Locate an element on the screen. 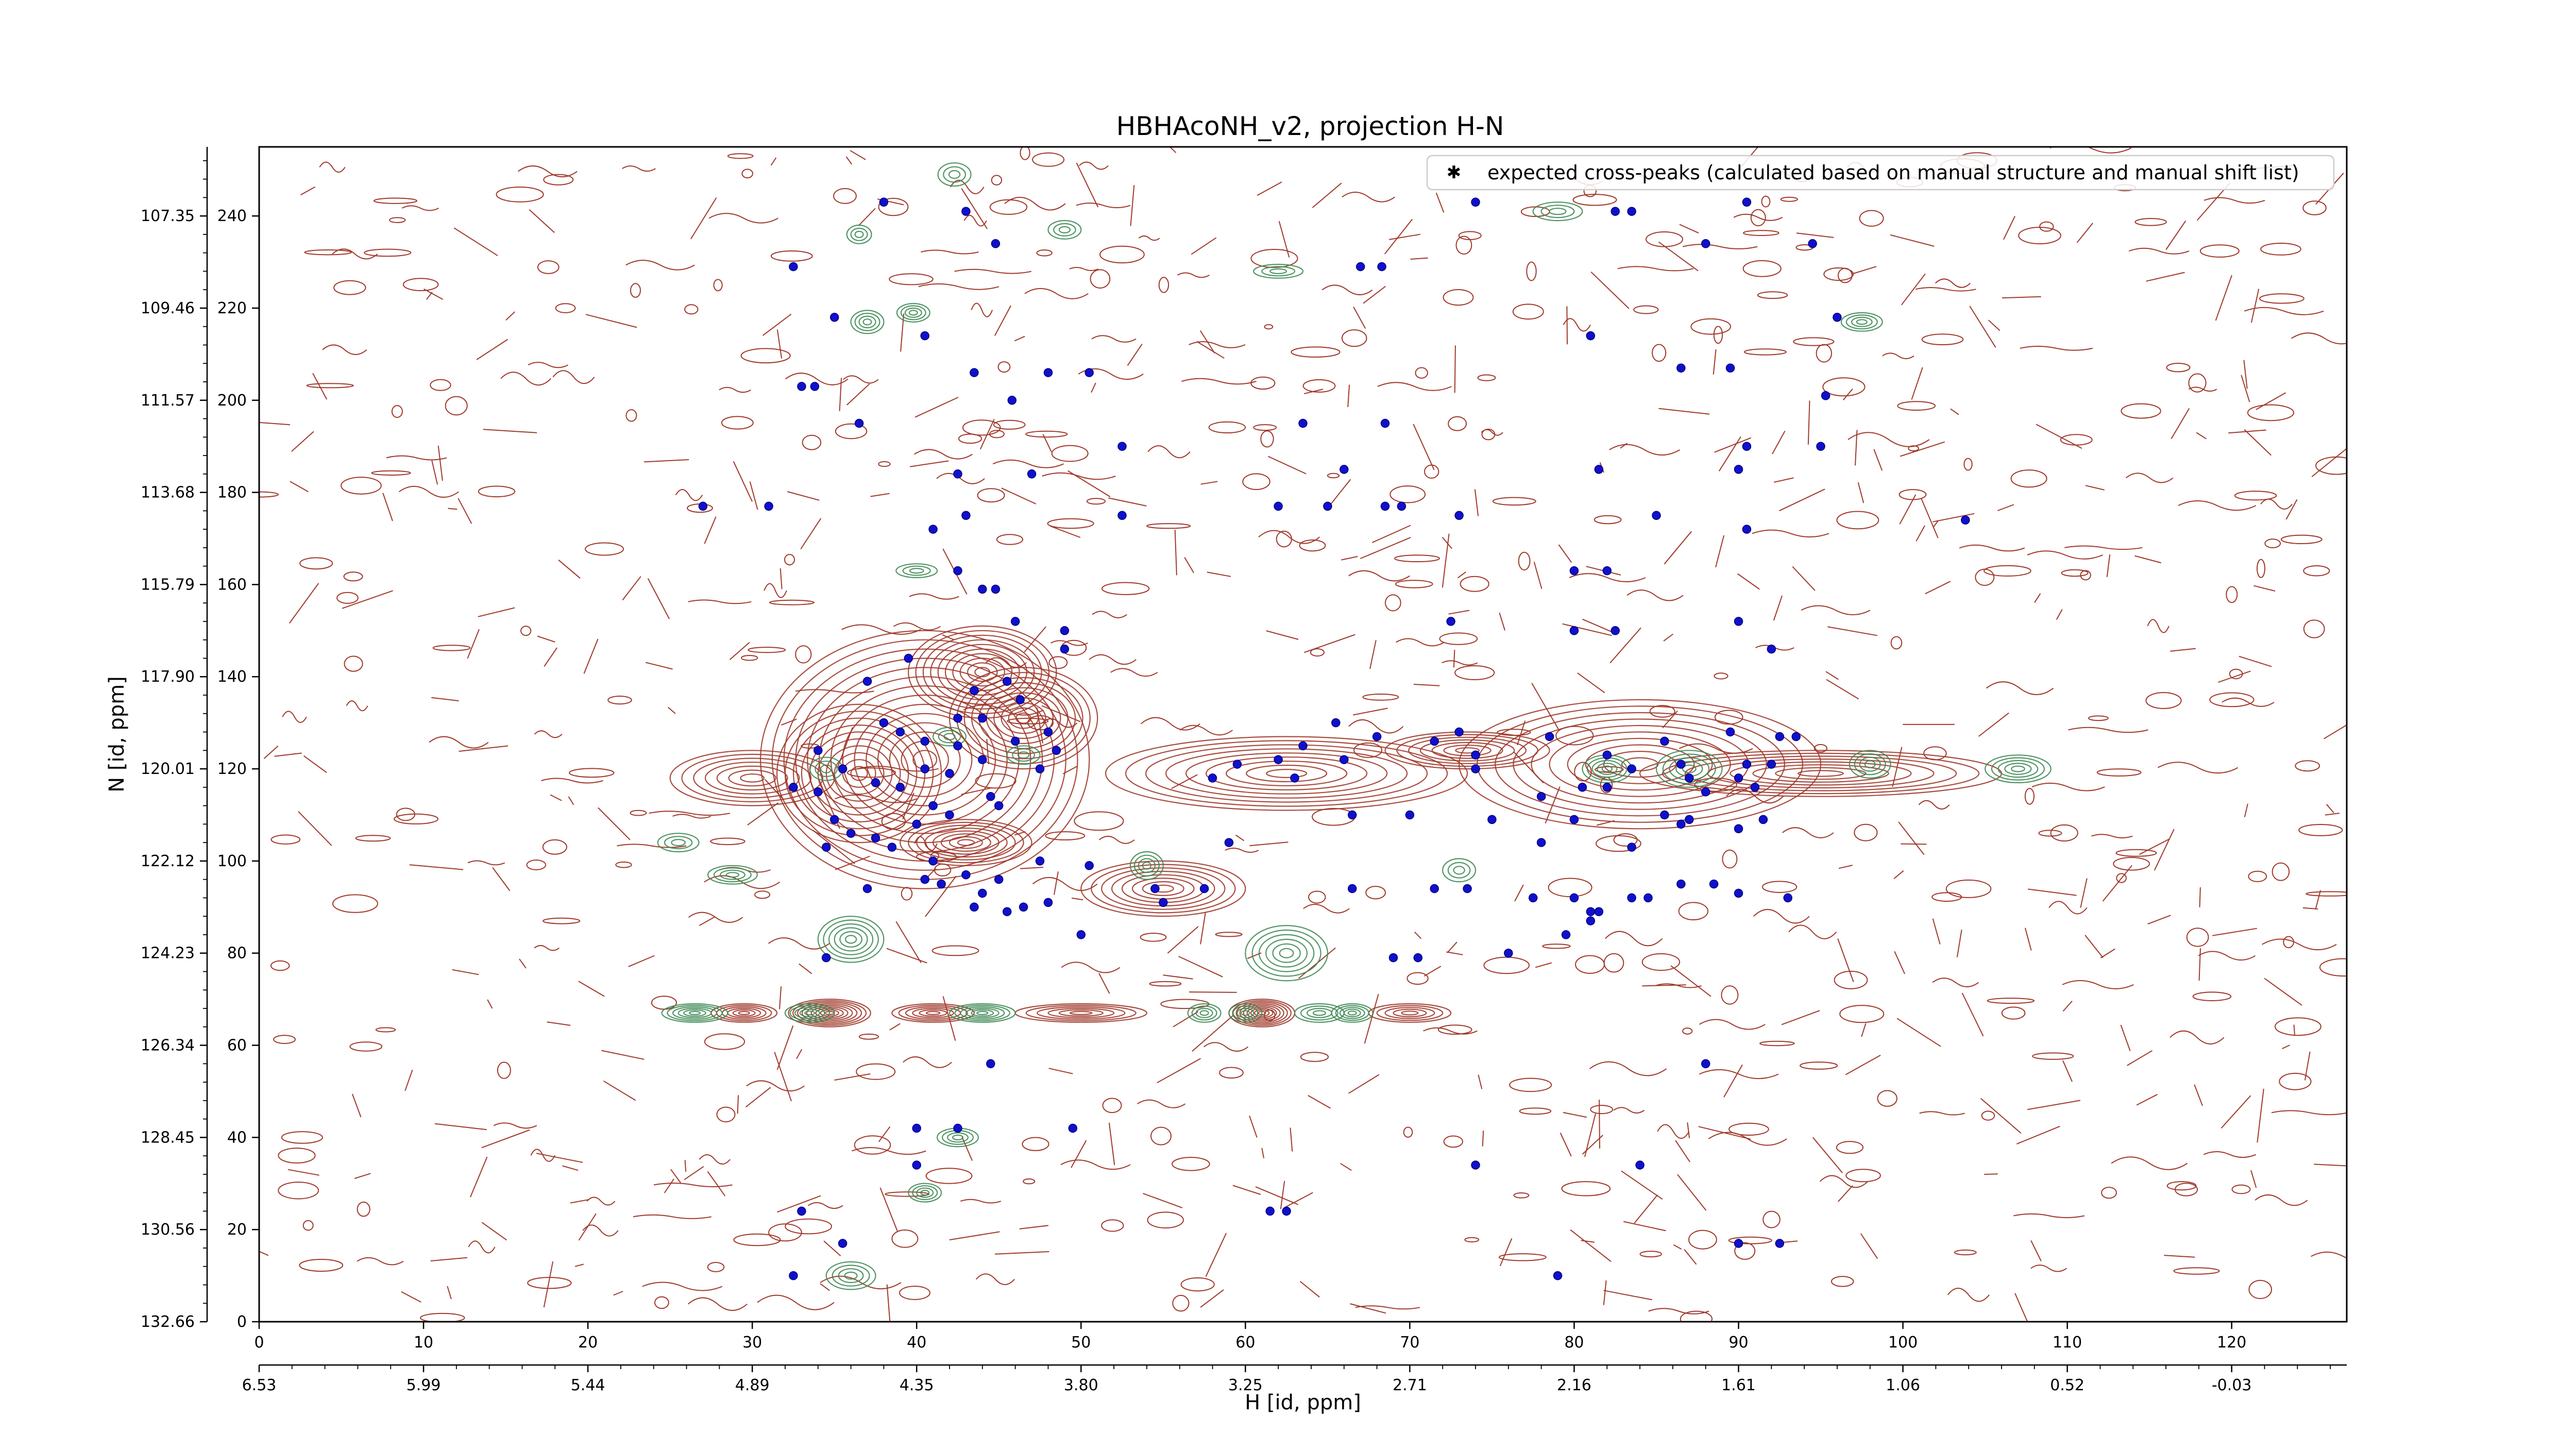 The image size is (2576, 1449). y-ppm-tick-label: 107.35 is located at coordinates (168, 216).